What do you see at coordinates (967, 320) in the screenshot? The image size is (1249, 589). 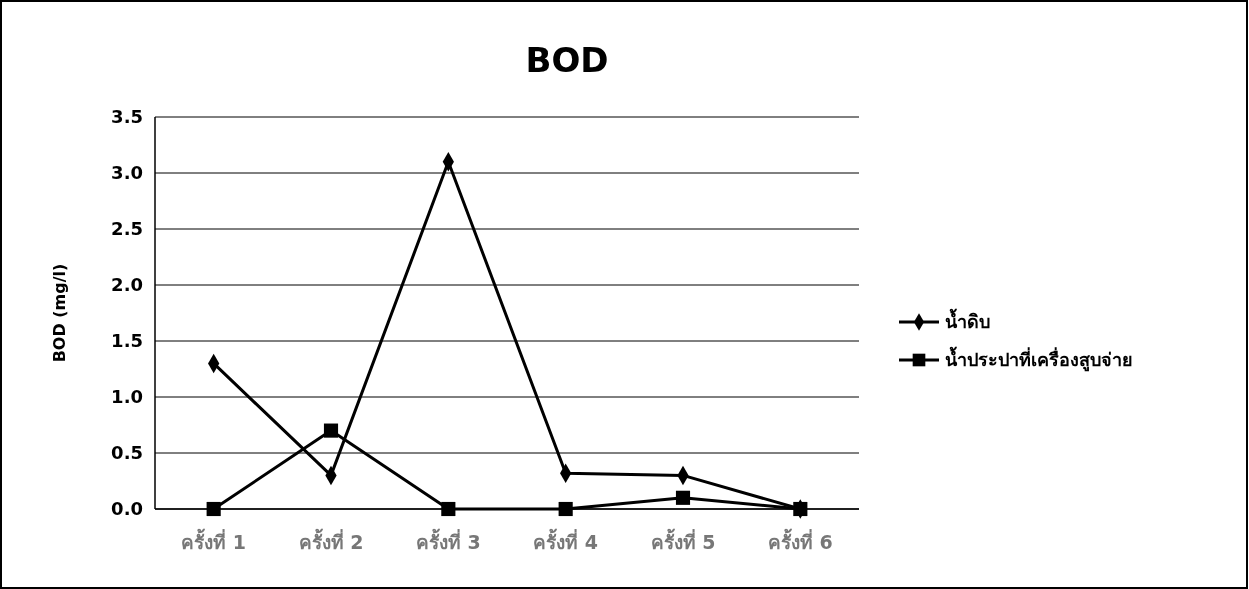 I see `legend-label: น้ำดิบ` at bounding box center [967, 320].